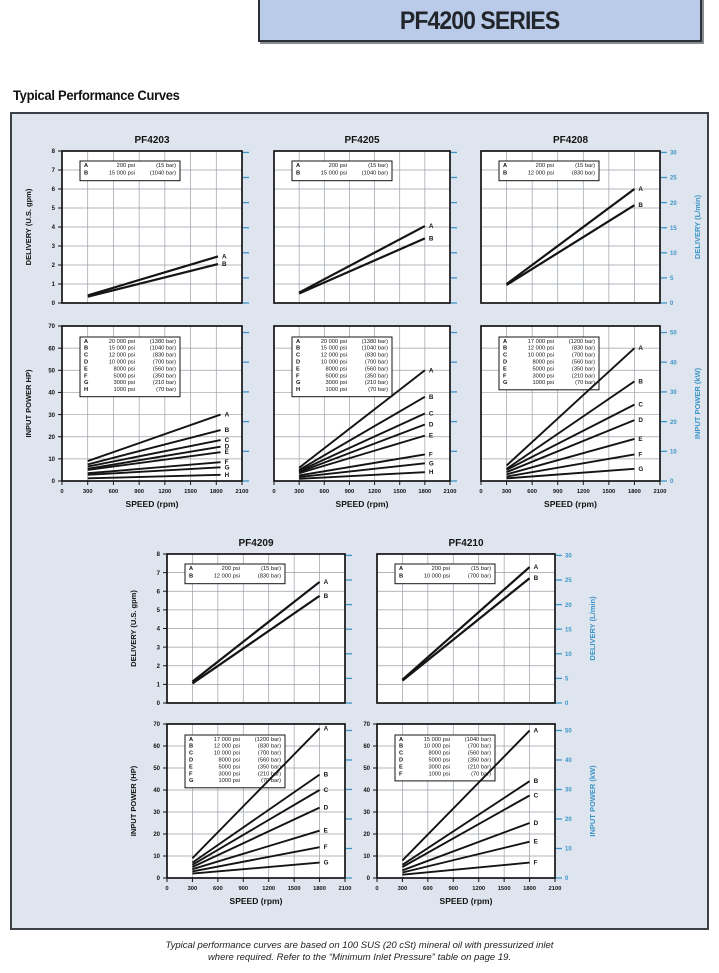  I want to click on svg-text: 1200, so click(164, 492).